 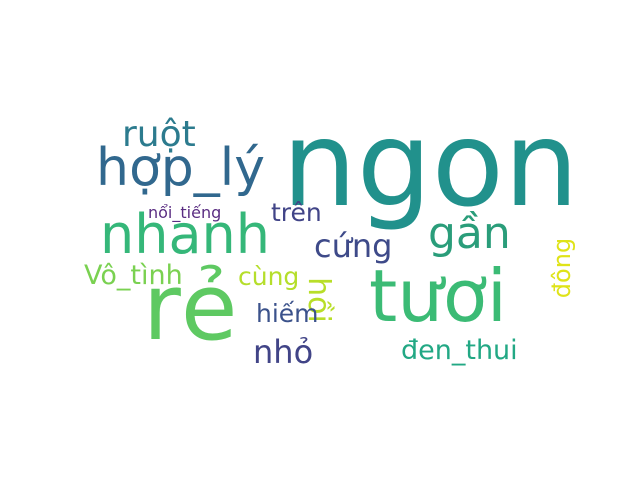 I want to click on word-nhanh: nhanh, so click(x=185, y=234).